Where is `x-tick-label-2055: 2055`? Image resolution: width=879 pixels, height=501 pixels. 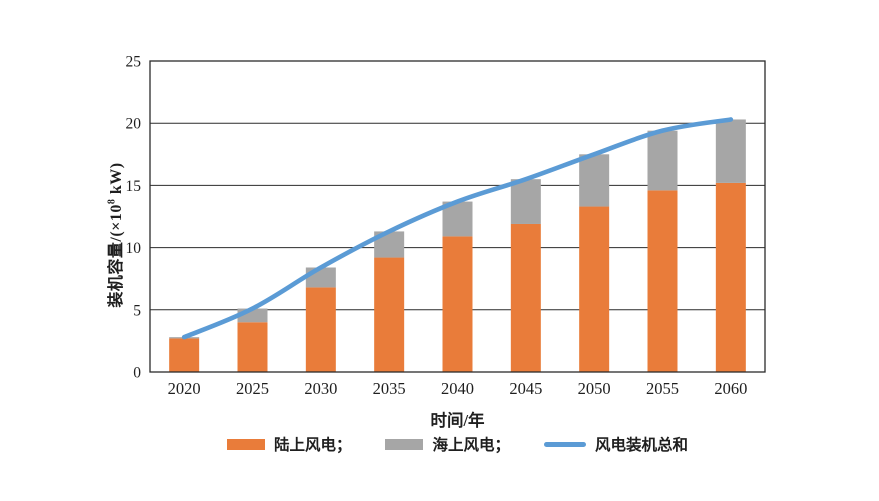 x-tick-label-2055: 2055 is located at coordinates (662, 388).